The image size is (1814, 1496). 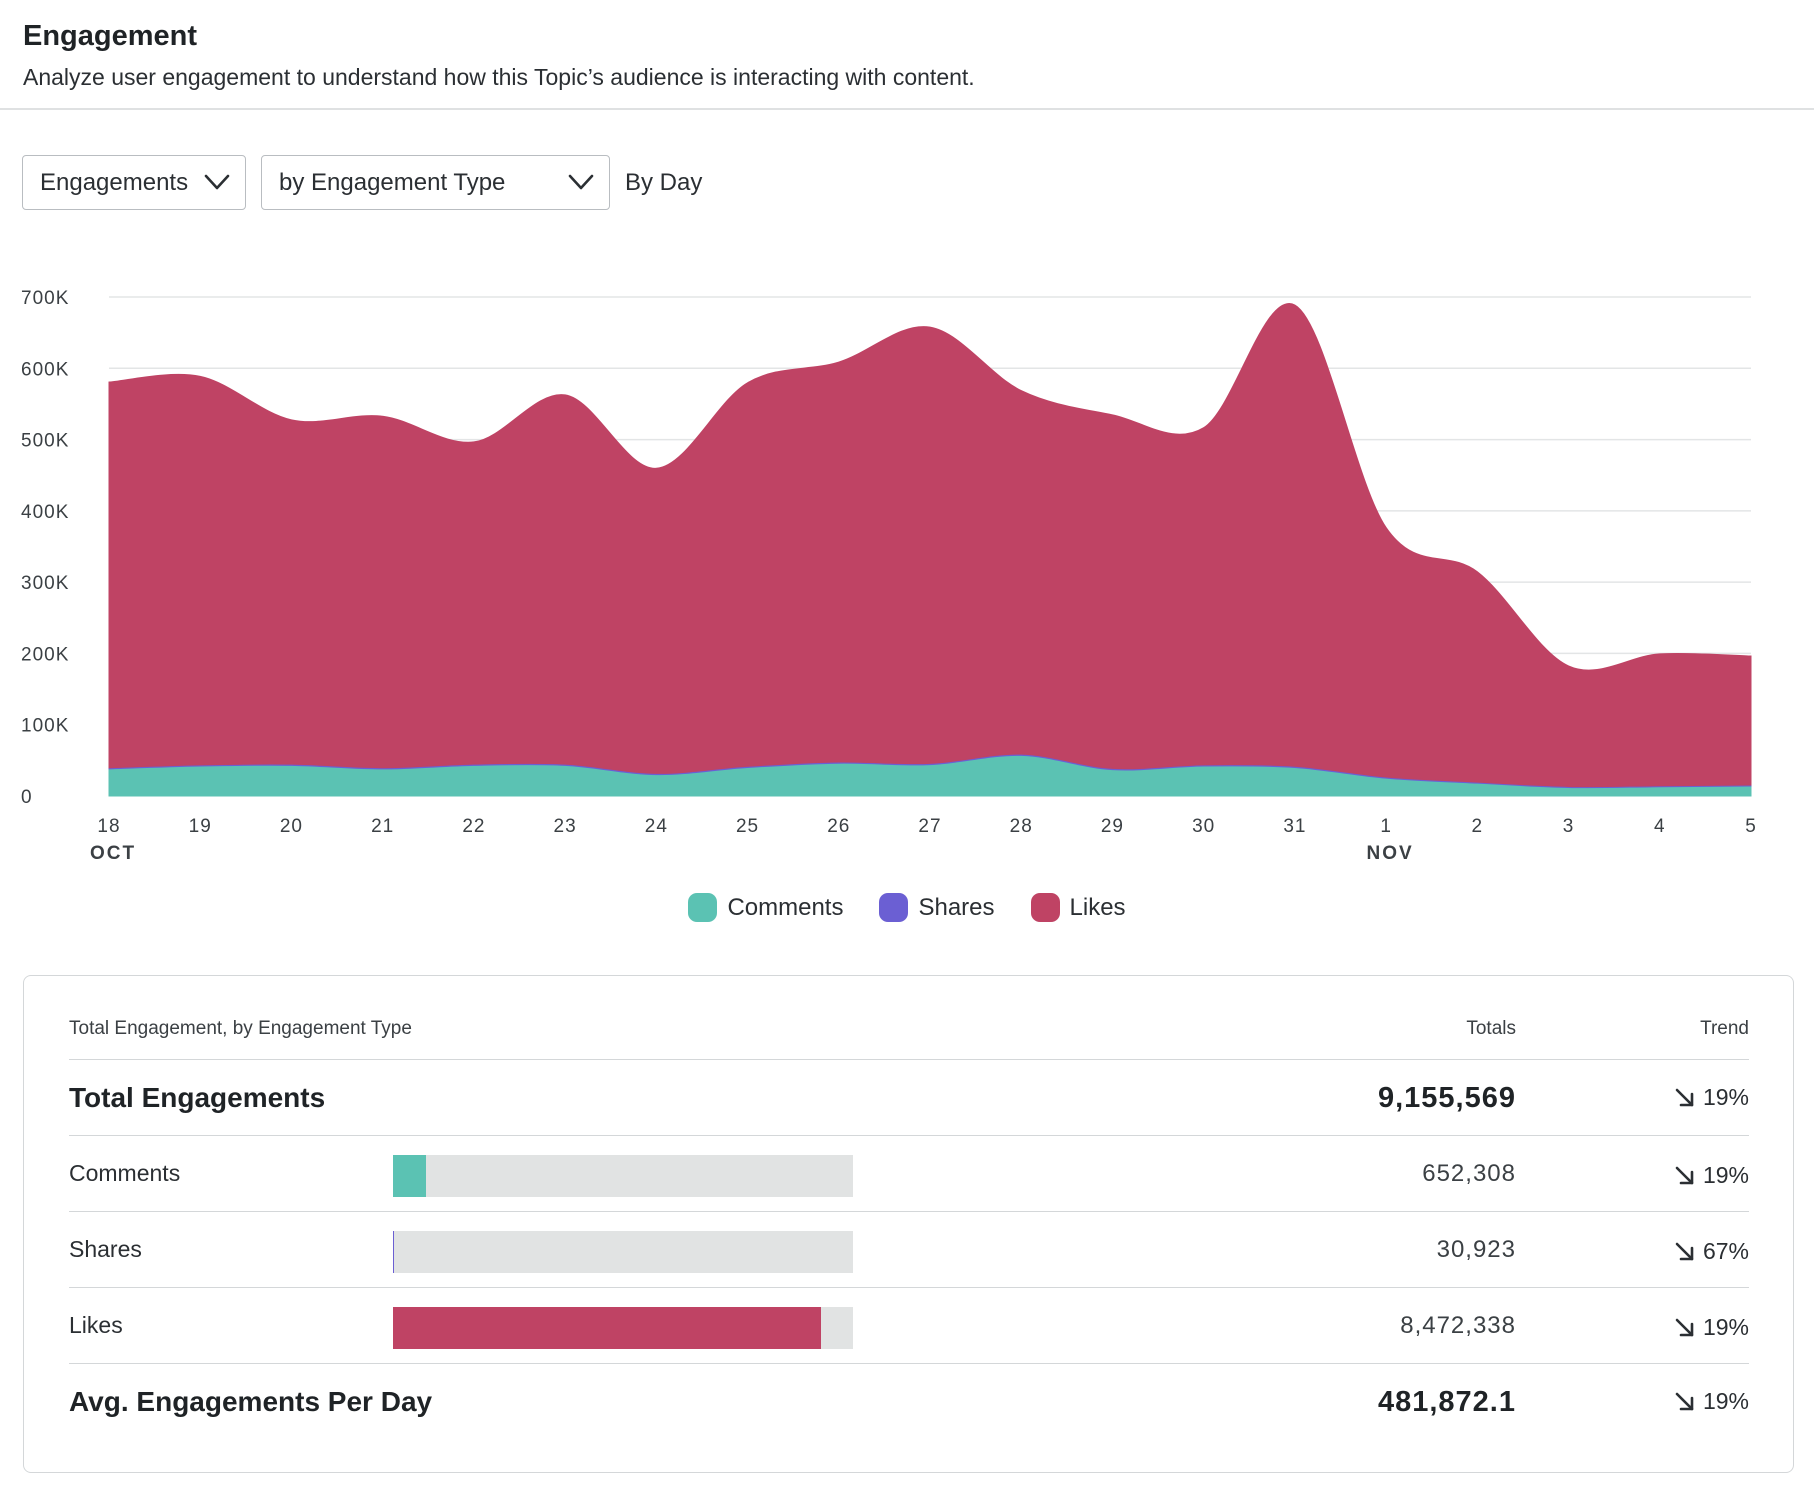 I want to click on x-tick-label: 1, so click(x=1386, y=826).